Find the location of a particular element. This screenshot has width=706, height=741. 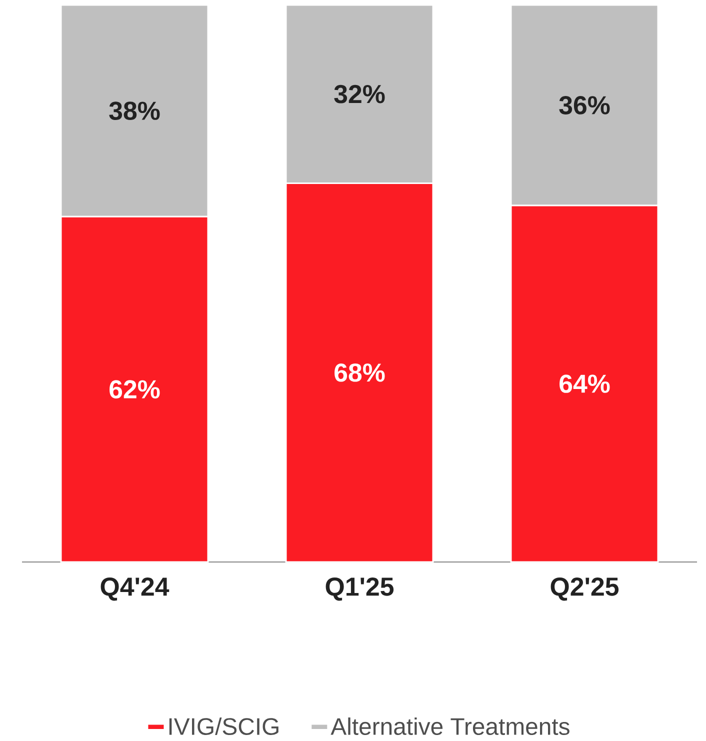

x-tick-label: Q4'24 is located at coordinates (135, 589).